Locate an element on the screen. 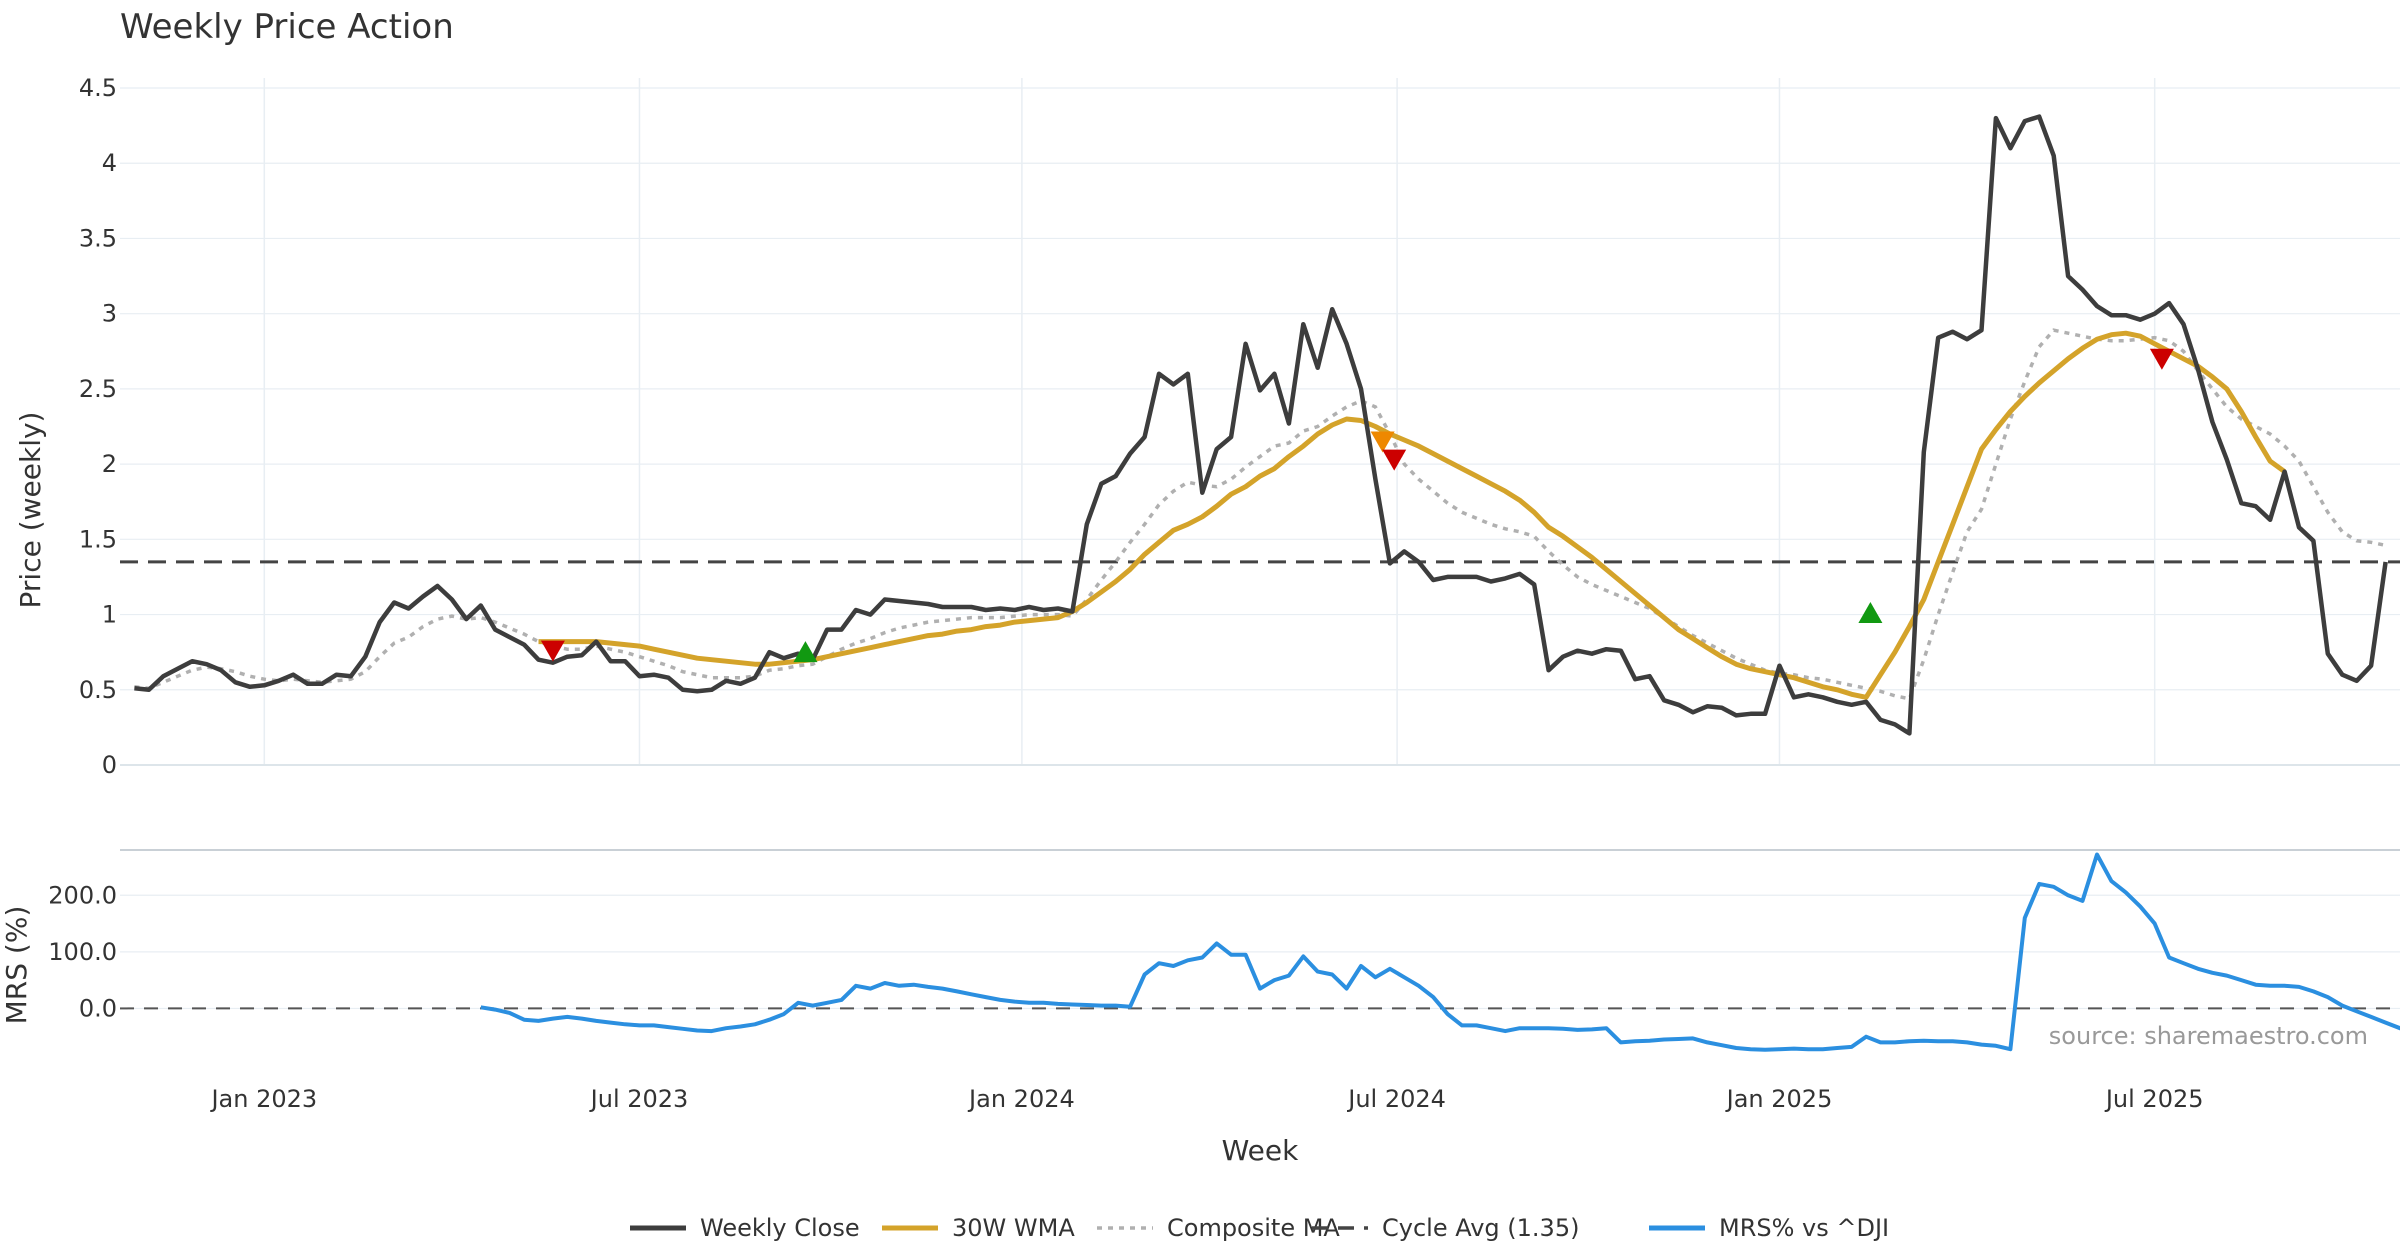 The height and width of the screenshot is (1260, 2400). x-axis-title: Week is located at coordinates (1260, 1150).